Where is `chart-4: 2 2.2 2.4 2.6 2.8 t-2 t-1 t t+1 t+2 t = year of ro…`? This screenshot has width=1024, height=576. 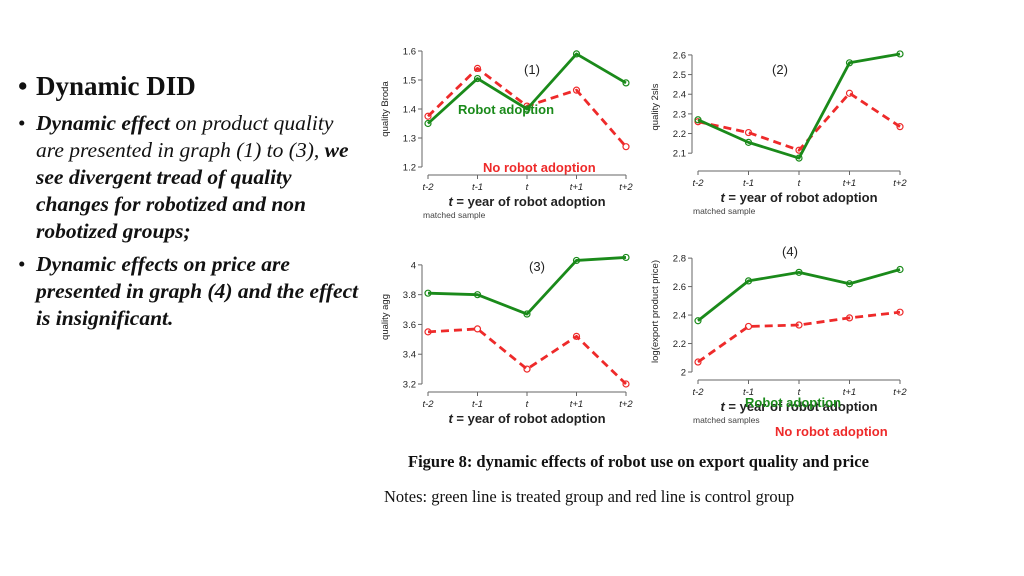
chart-4: 2 2.2 2.4 2.6 2.8 t-2 t-1 t t+1 t+2 t = year of ro… is located at coordinates (778, 341).